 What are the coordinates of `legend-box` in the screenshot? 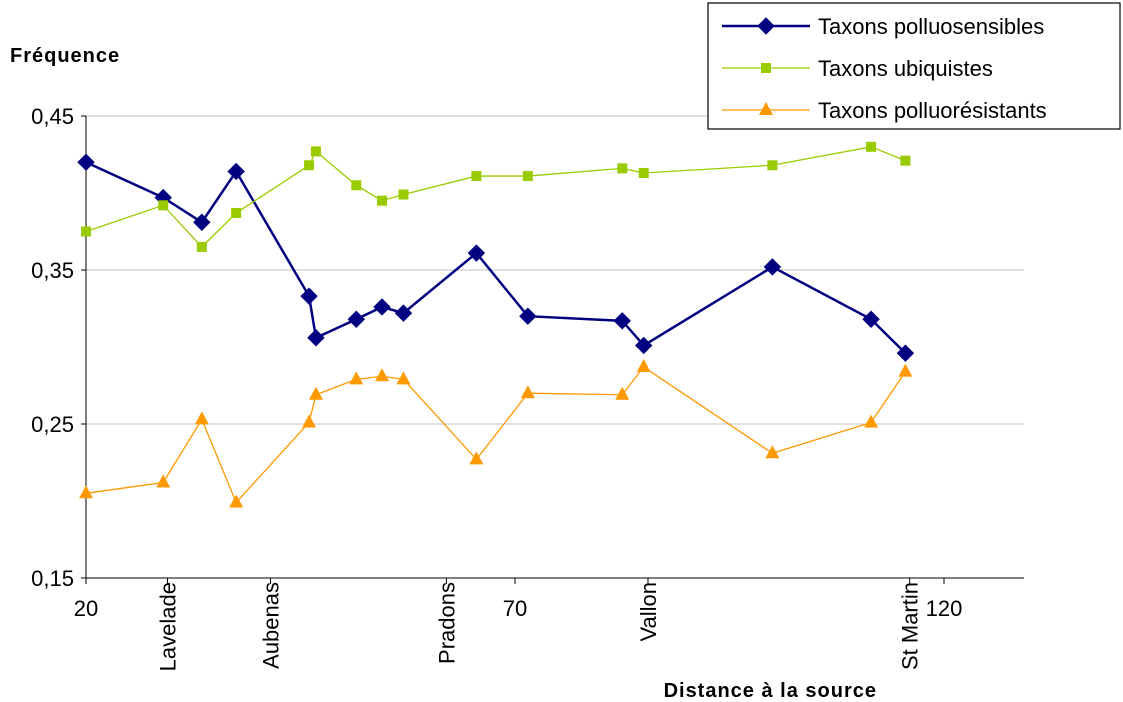 It's located at (914, 66).